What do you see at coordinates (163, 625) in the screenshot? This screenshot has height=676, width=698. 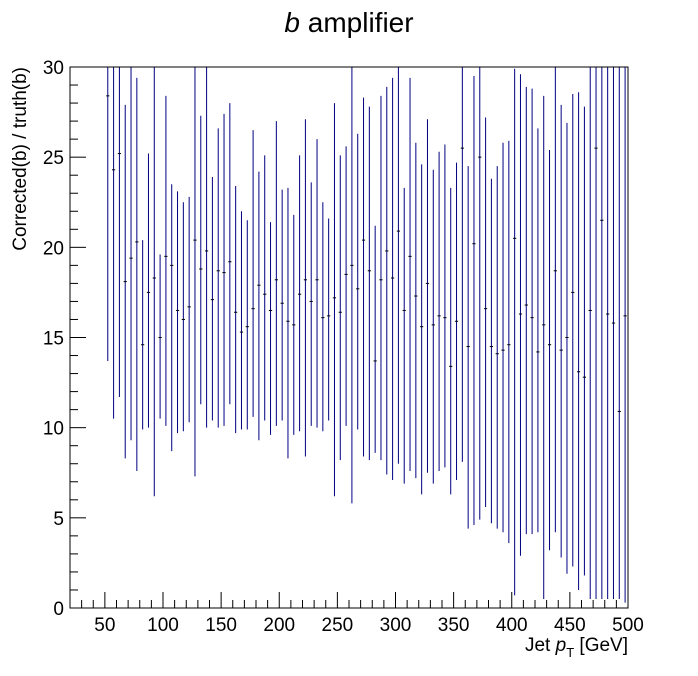 I see `x-tick-label: 100` at bounding box center [163, 625].